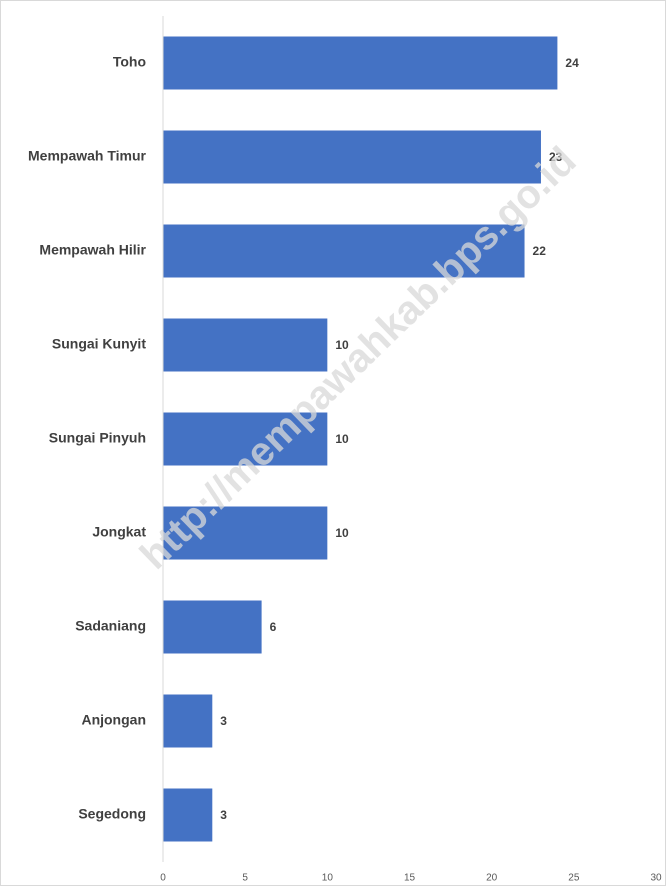 The height and width of the screenshot is (886, 666). What do you see at coordinates (110, 626) in the screenshot?
I see `y-tick-label: Sadaniang` at bounding box center [110, 626].